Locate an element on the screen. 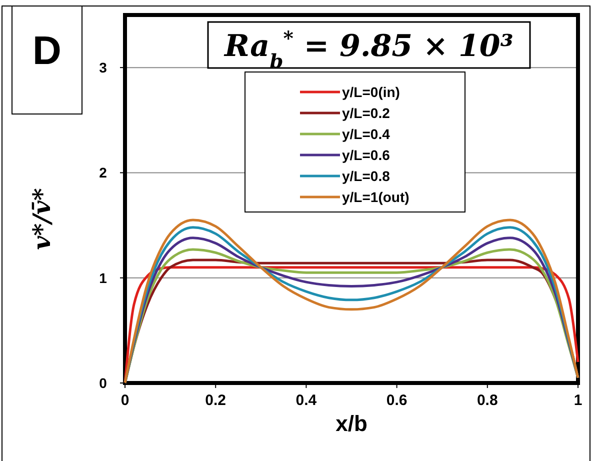 The image size is (592, 461). x-tick-label: 0 is located at coordinates (125, 400).